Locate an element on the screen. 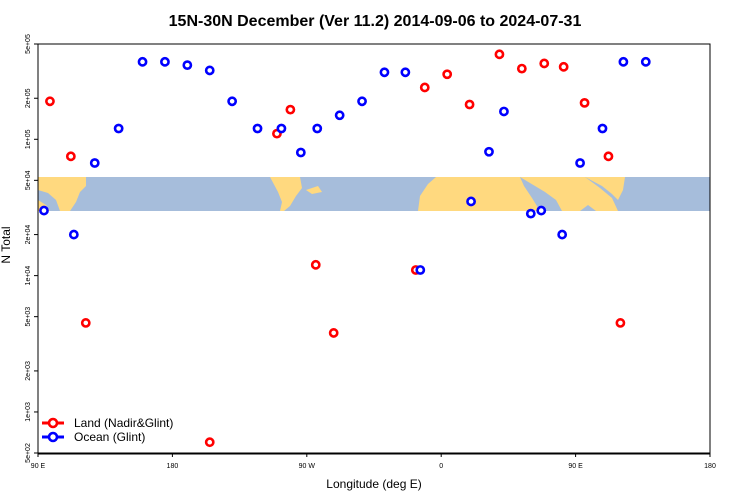 The image size is (750, 500). y-tick-label: 2e+05 is located at coordinates (28, 98).